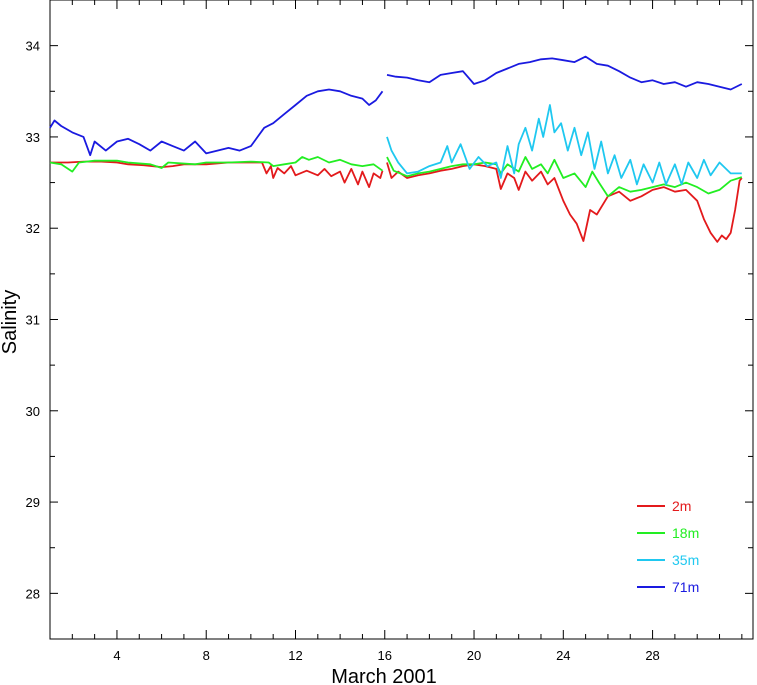 This screenshot has height=685, width=757. Describe the element at coordinates (10, 322) in the screenshot. I see `y-axis-label: Salinity` at that location.